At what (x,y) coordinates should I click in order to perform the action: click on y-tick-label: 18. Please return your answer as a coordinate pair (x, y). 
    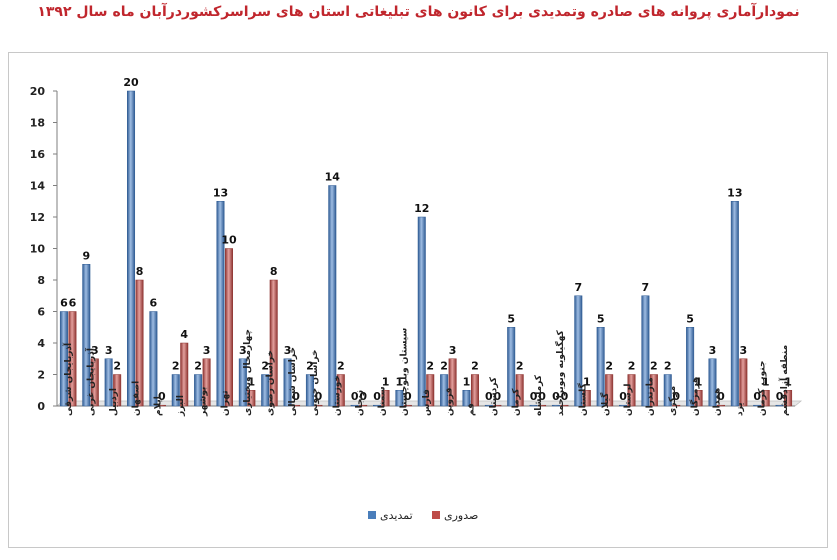
    Looking at the image, I should click on (37, 123).